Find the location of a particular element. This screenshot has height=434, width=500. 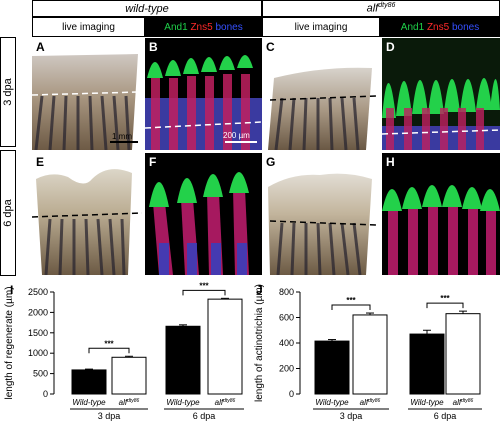

y-tick-label: 1500 is located at coordinates (38, 333).